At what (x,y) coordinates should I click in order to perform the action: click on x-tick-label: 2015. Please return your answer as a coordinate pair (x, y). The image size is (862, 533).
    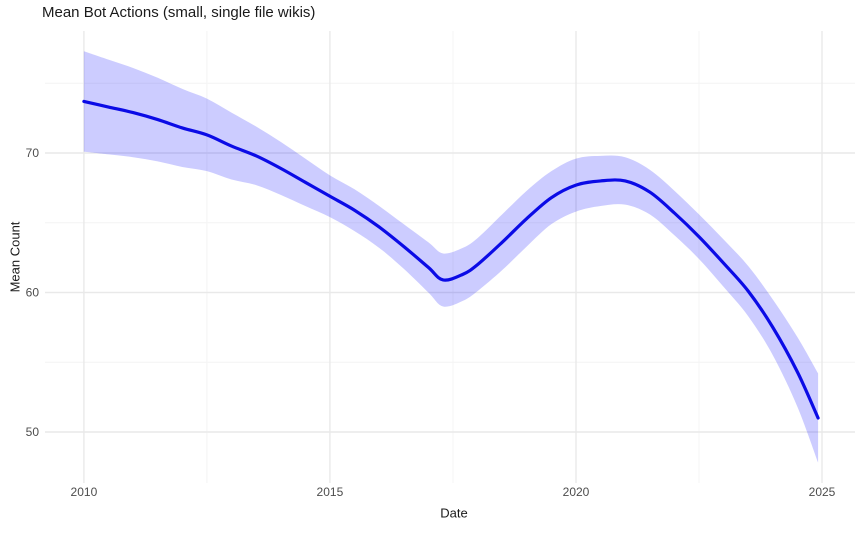
    Looking at the image, I should click on (330, 492).